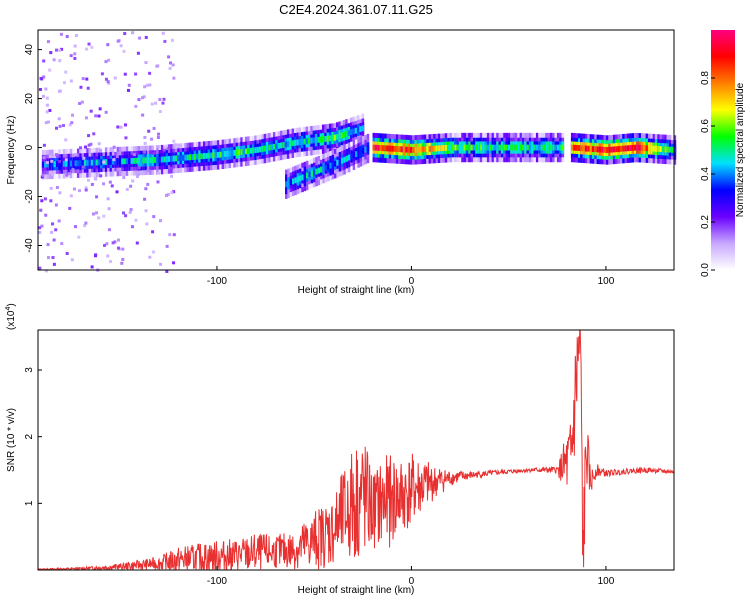 The height and width of the screenshot is (600, 750). Describe the element at coordinates (29, 370) in the screenshot. I see `snr-y-tick-label: 3` at that location.